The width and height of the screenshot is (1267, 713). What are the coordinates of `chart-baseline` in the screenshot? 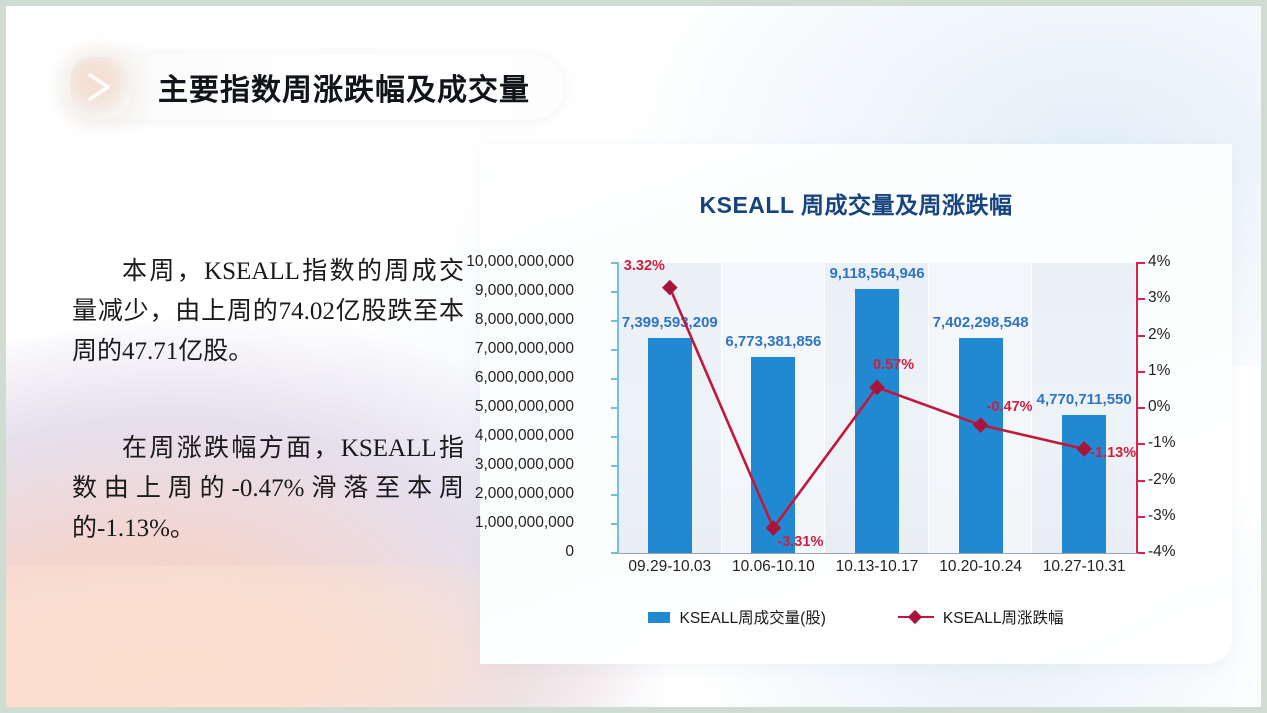 It's located at (877, 553).